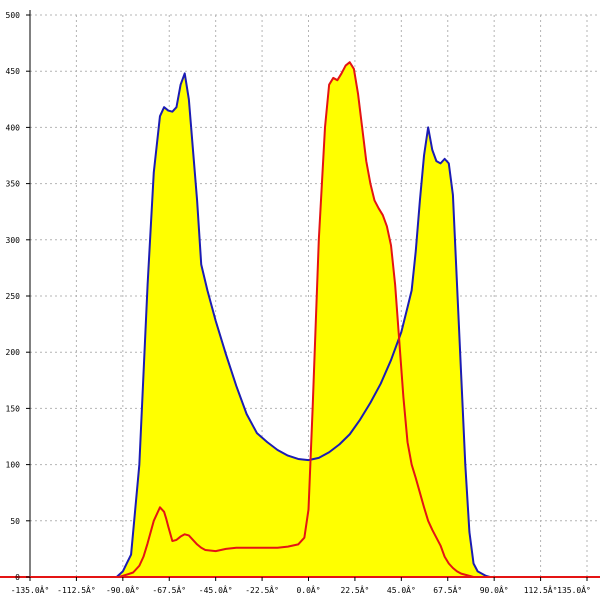  Describe the element at coordinates (401, 589) in the screenshot. I see `x-tick-label-8: 45.0Â°` at that location.